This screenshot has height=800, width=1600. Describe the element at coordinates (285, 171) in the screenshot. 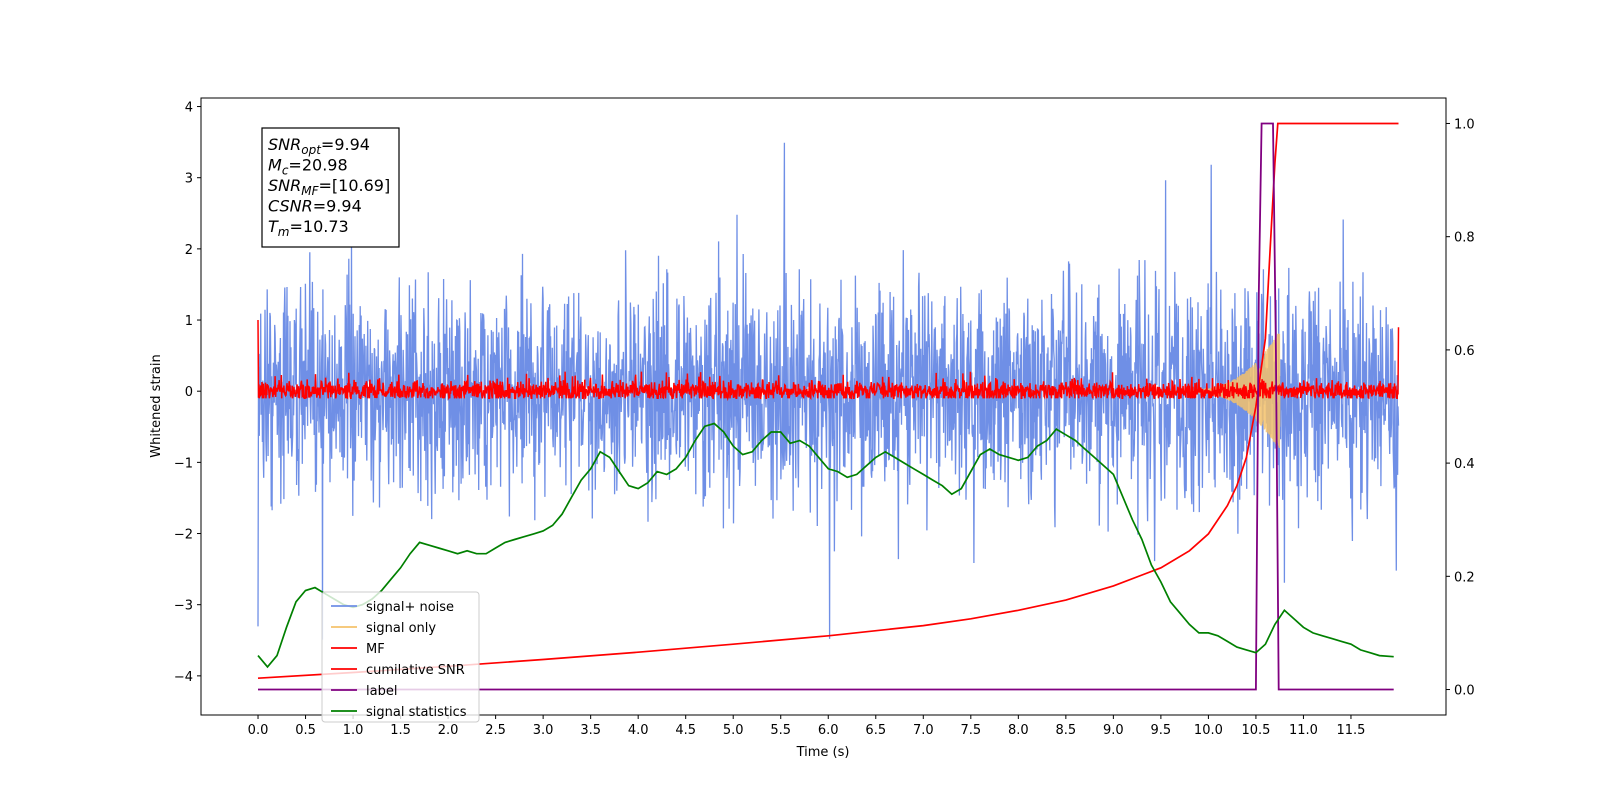

I see `annotation-sub: c` at that location.